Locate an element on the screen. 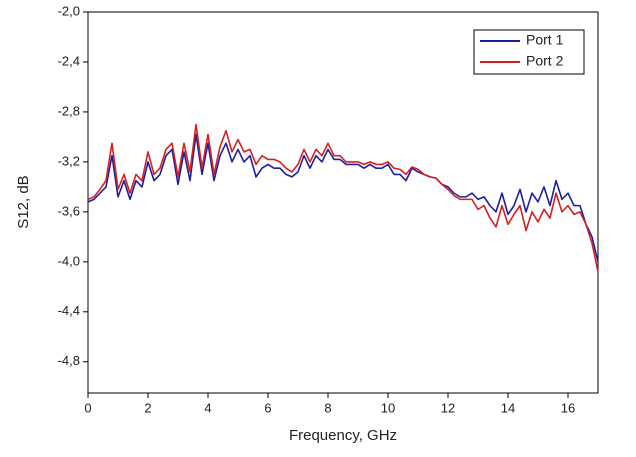 The width and height of the screenshot is (636, 457). y-tick-label: -4,0 is located at coordinates (69, 260).